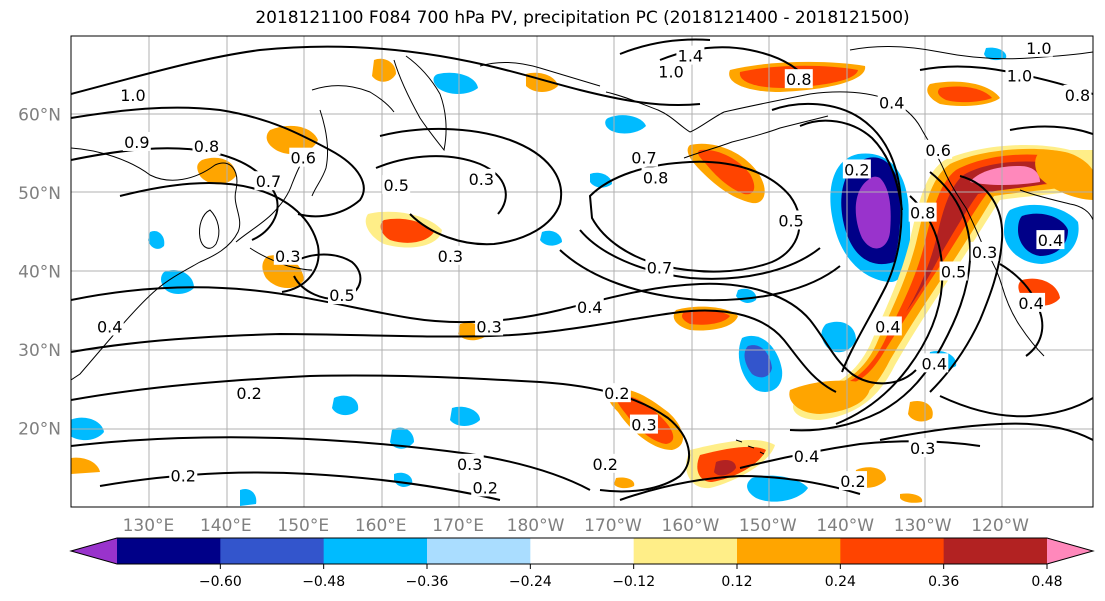 The height and width of the screenshot is (601, 1105). What do you see at coordinates (823, 111) in the screenshot?
I see `coast-alaska-south` at bounding box center [823, 111].